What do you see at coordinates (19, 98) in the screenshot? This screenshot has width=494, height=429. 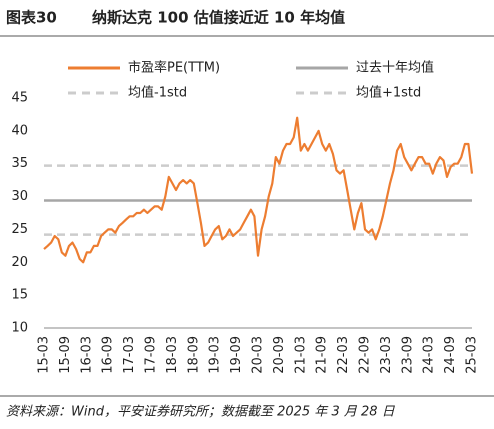 I see `y-tick-label: 45` at bounding box center [19, 98].